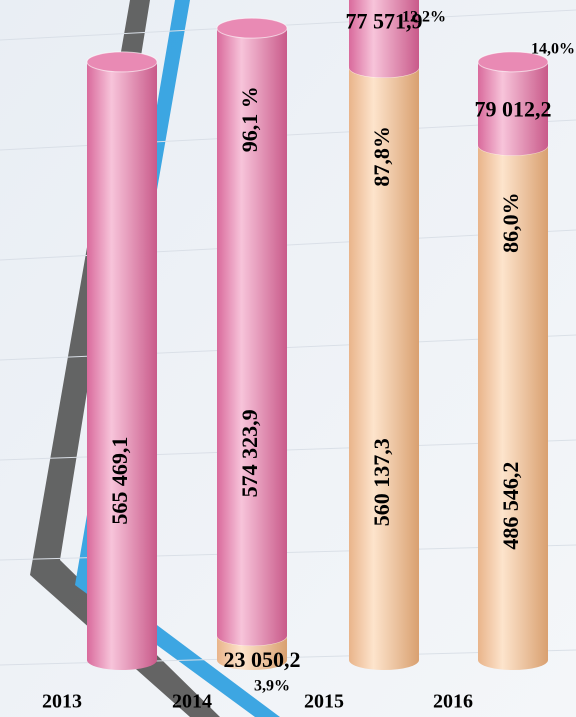 Image resolution: width=576 pixels, height=717 pixels. Describe the element at coordinates (510, 222) in the screenshot. I see `share-label: 86,0%` at that location.